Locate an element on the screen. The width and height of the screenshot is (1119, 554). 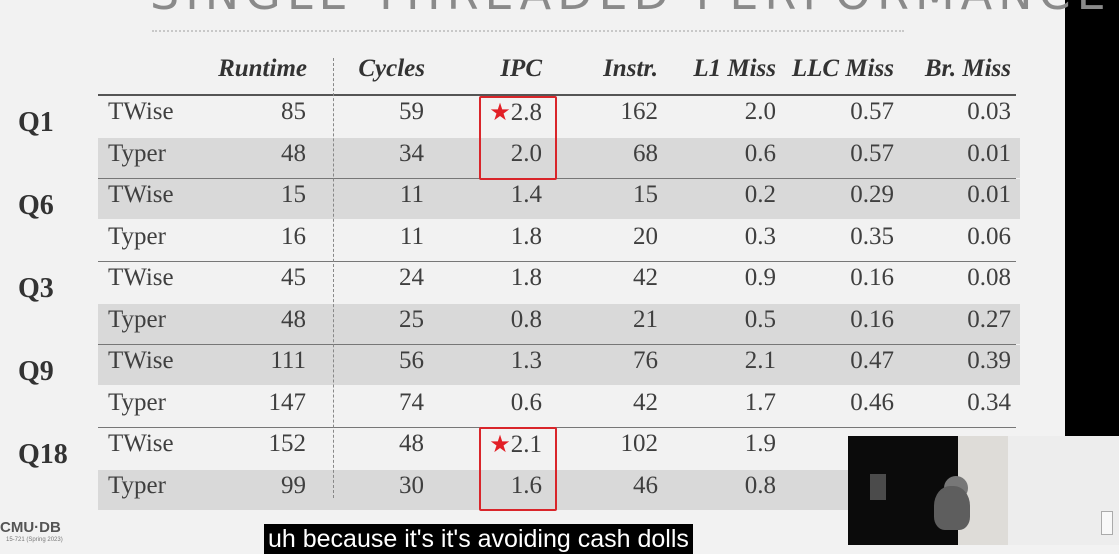
video-black-bar is located at coordinates (1092, 218).